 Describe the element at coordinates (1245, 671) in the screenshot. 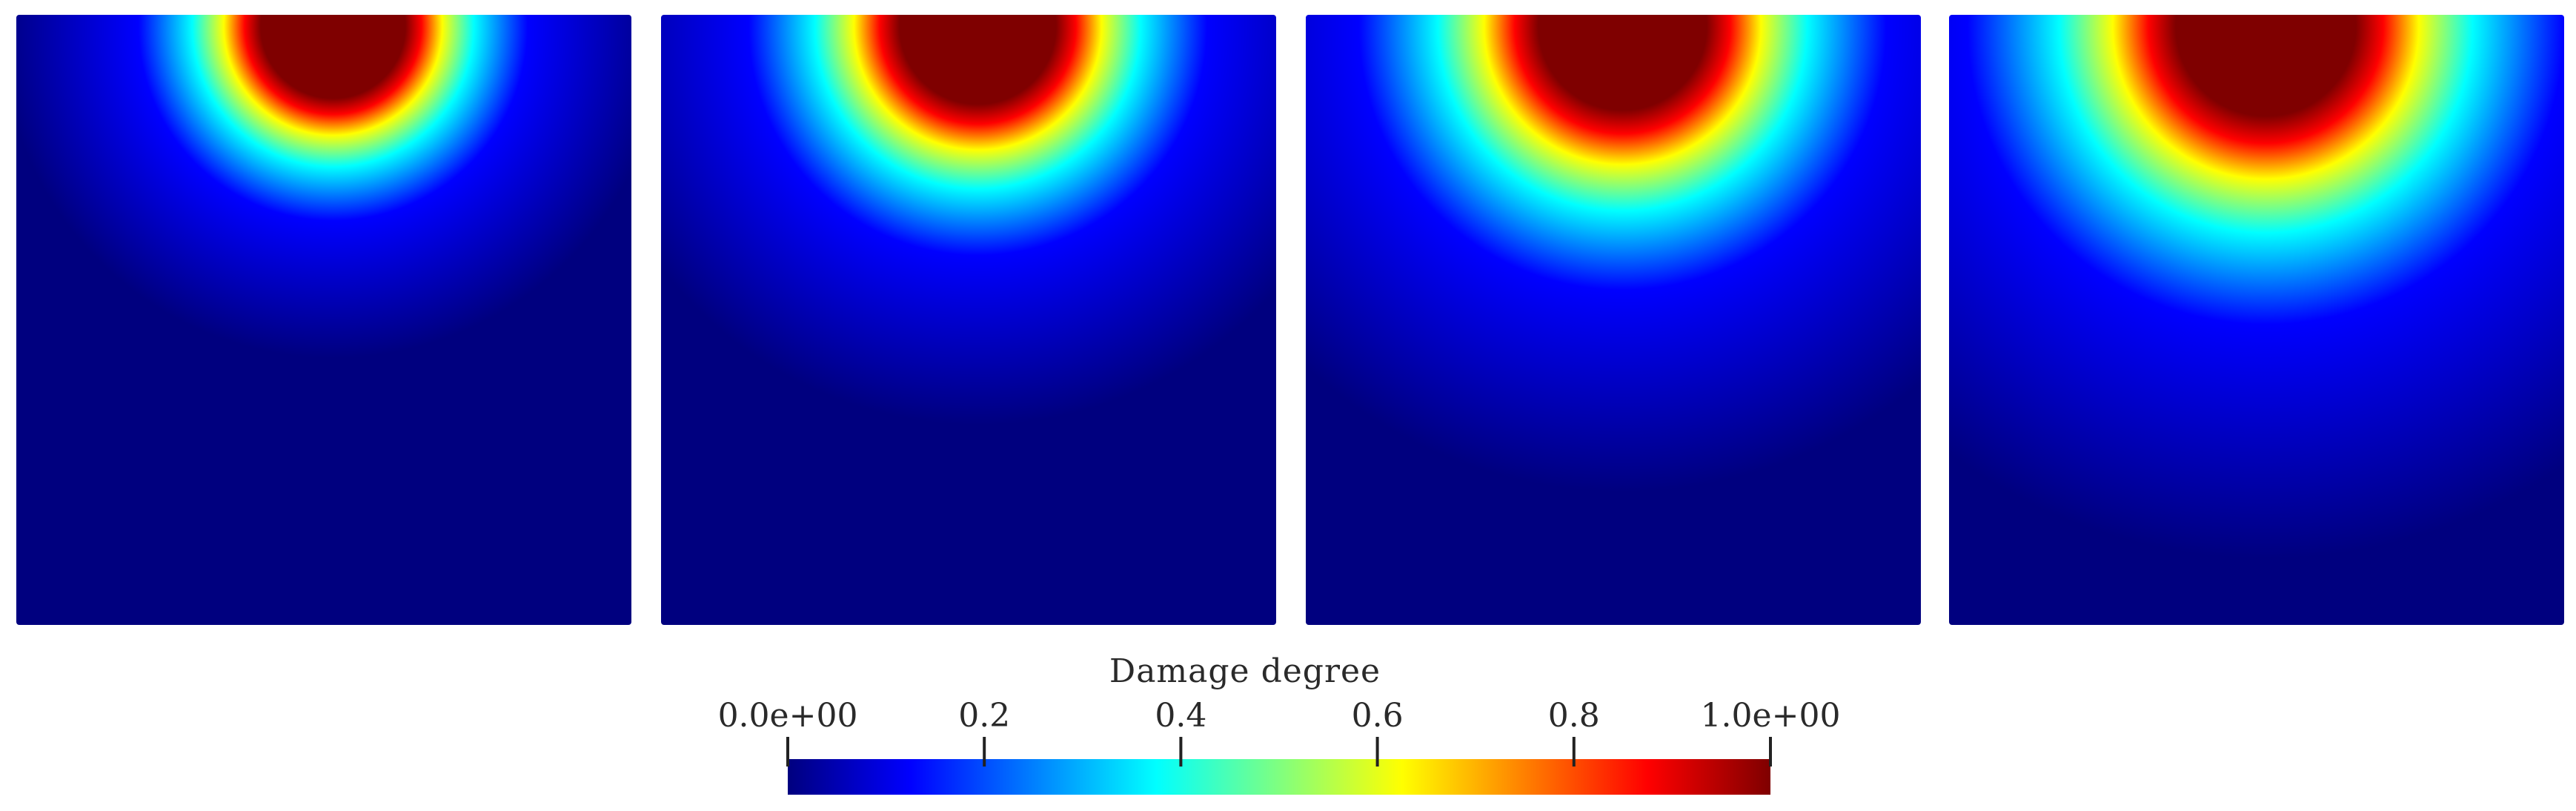

I see `colorbar-title: Damage degree` at that location.